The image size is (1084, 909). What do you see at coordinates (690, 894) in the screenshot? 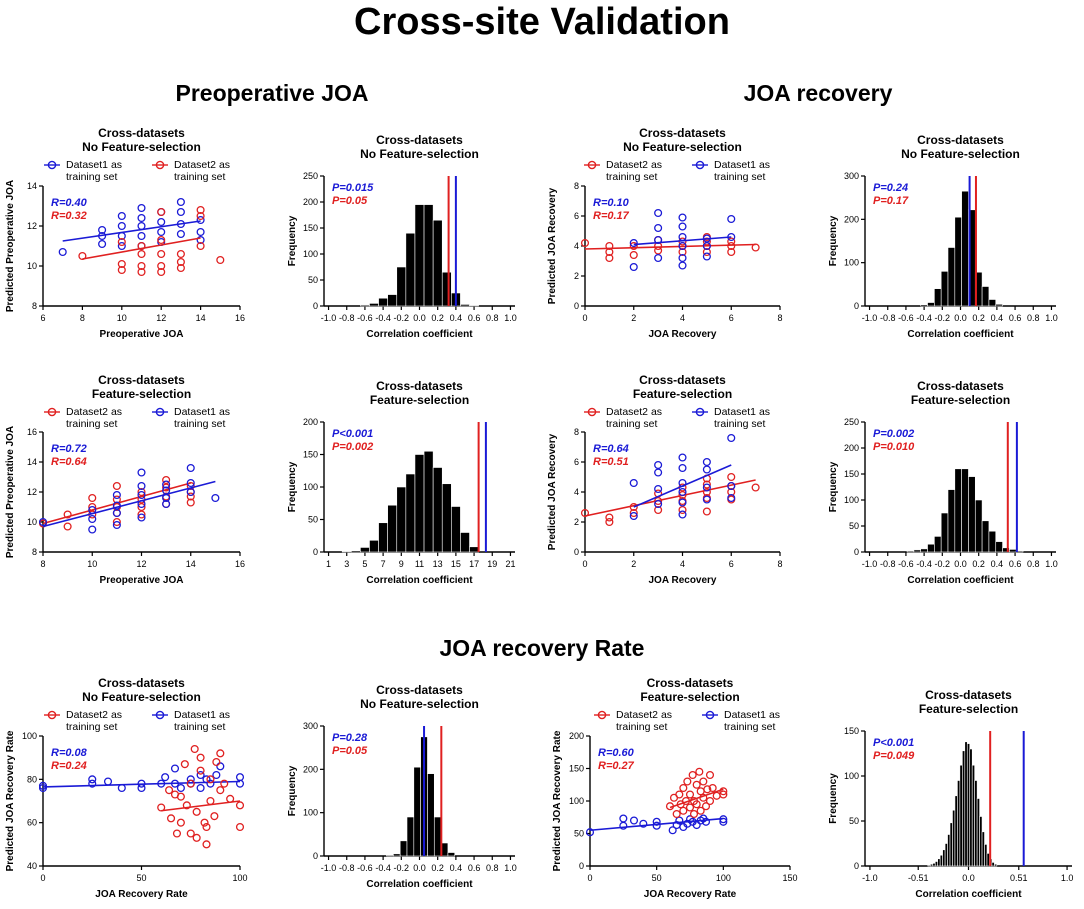
I see `x-axis-label: JOA Recovery Rate` at bounding box center [690, 894].